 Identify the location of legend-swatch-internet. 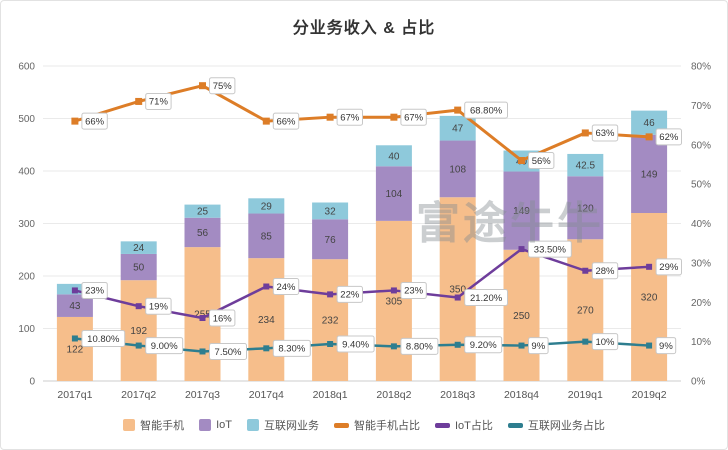
(253, 425).